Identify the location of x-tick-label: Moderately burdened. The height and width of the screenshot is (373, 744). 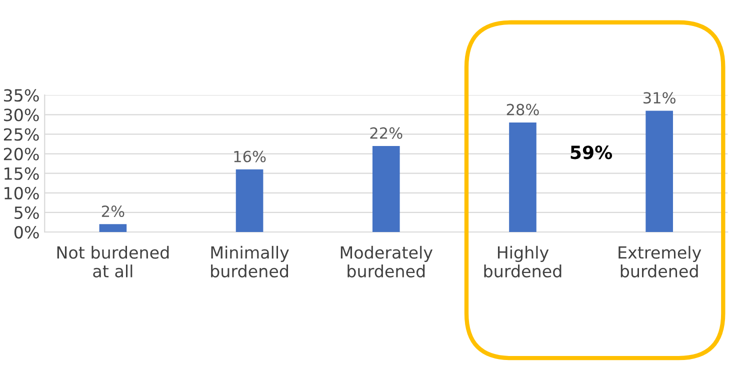
(386, 262).